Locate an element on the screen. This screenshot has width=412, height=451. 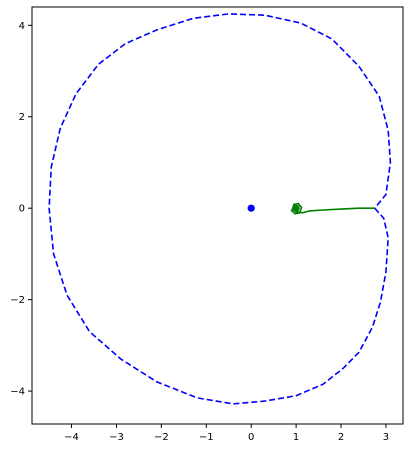
x-axis: −4 −3 −2 −1 0 1 2 3 is located at coordinates (226, 433).